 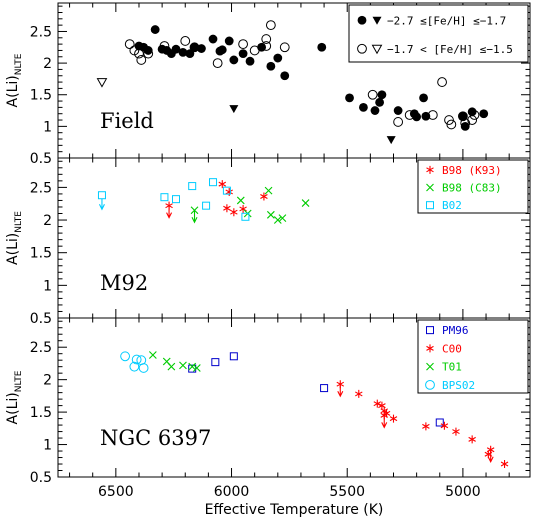 I want to click on legend-label: T01, so click(x=452, y=367).